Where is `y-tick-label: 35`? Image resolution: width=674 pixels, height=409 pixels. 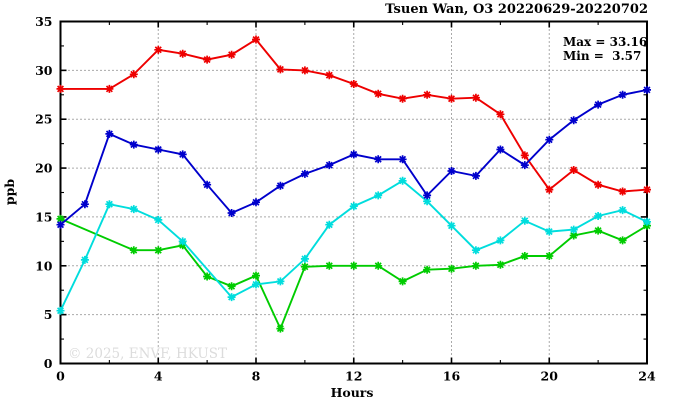 y-tick-label: 35 is located at coordinates (43, 21).